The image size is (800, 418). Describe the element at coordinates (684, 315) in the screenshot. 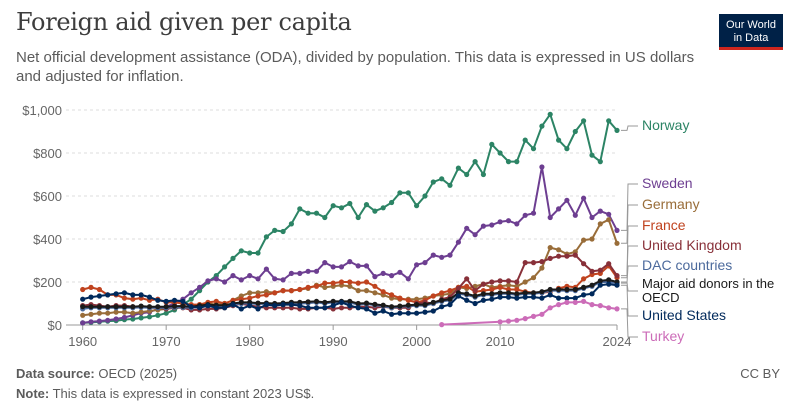

I see `series-label-united-states: United States` at that location.